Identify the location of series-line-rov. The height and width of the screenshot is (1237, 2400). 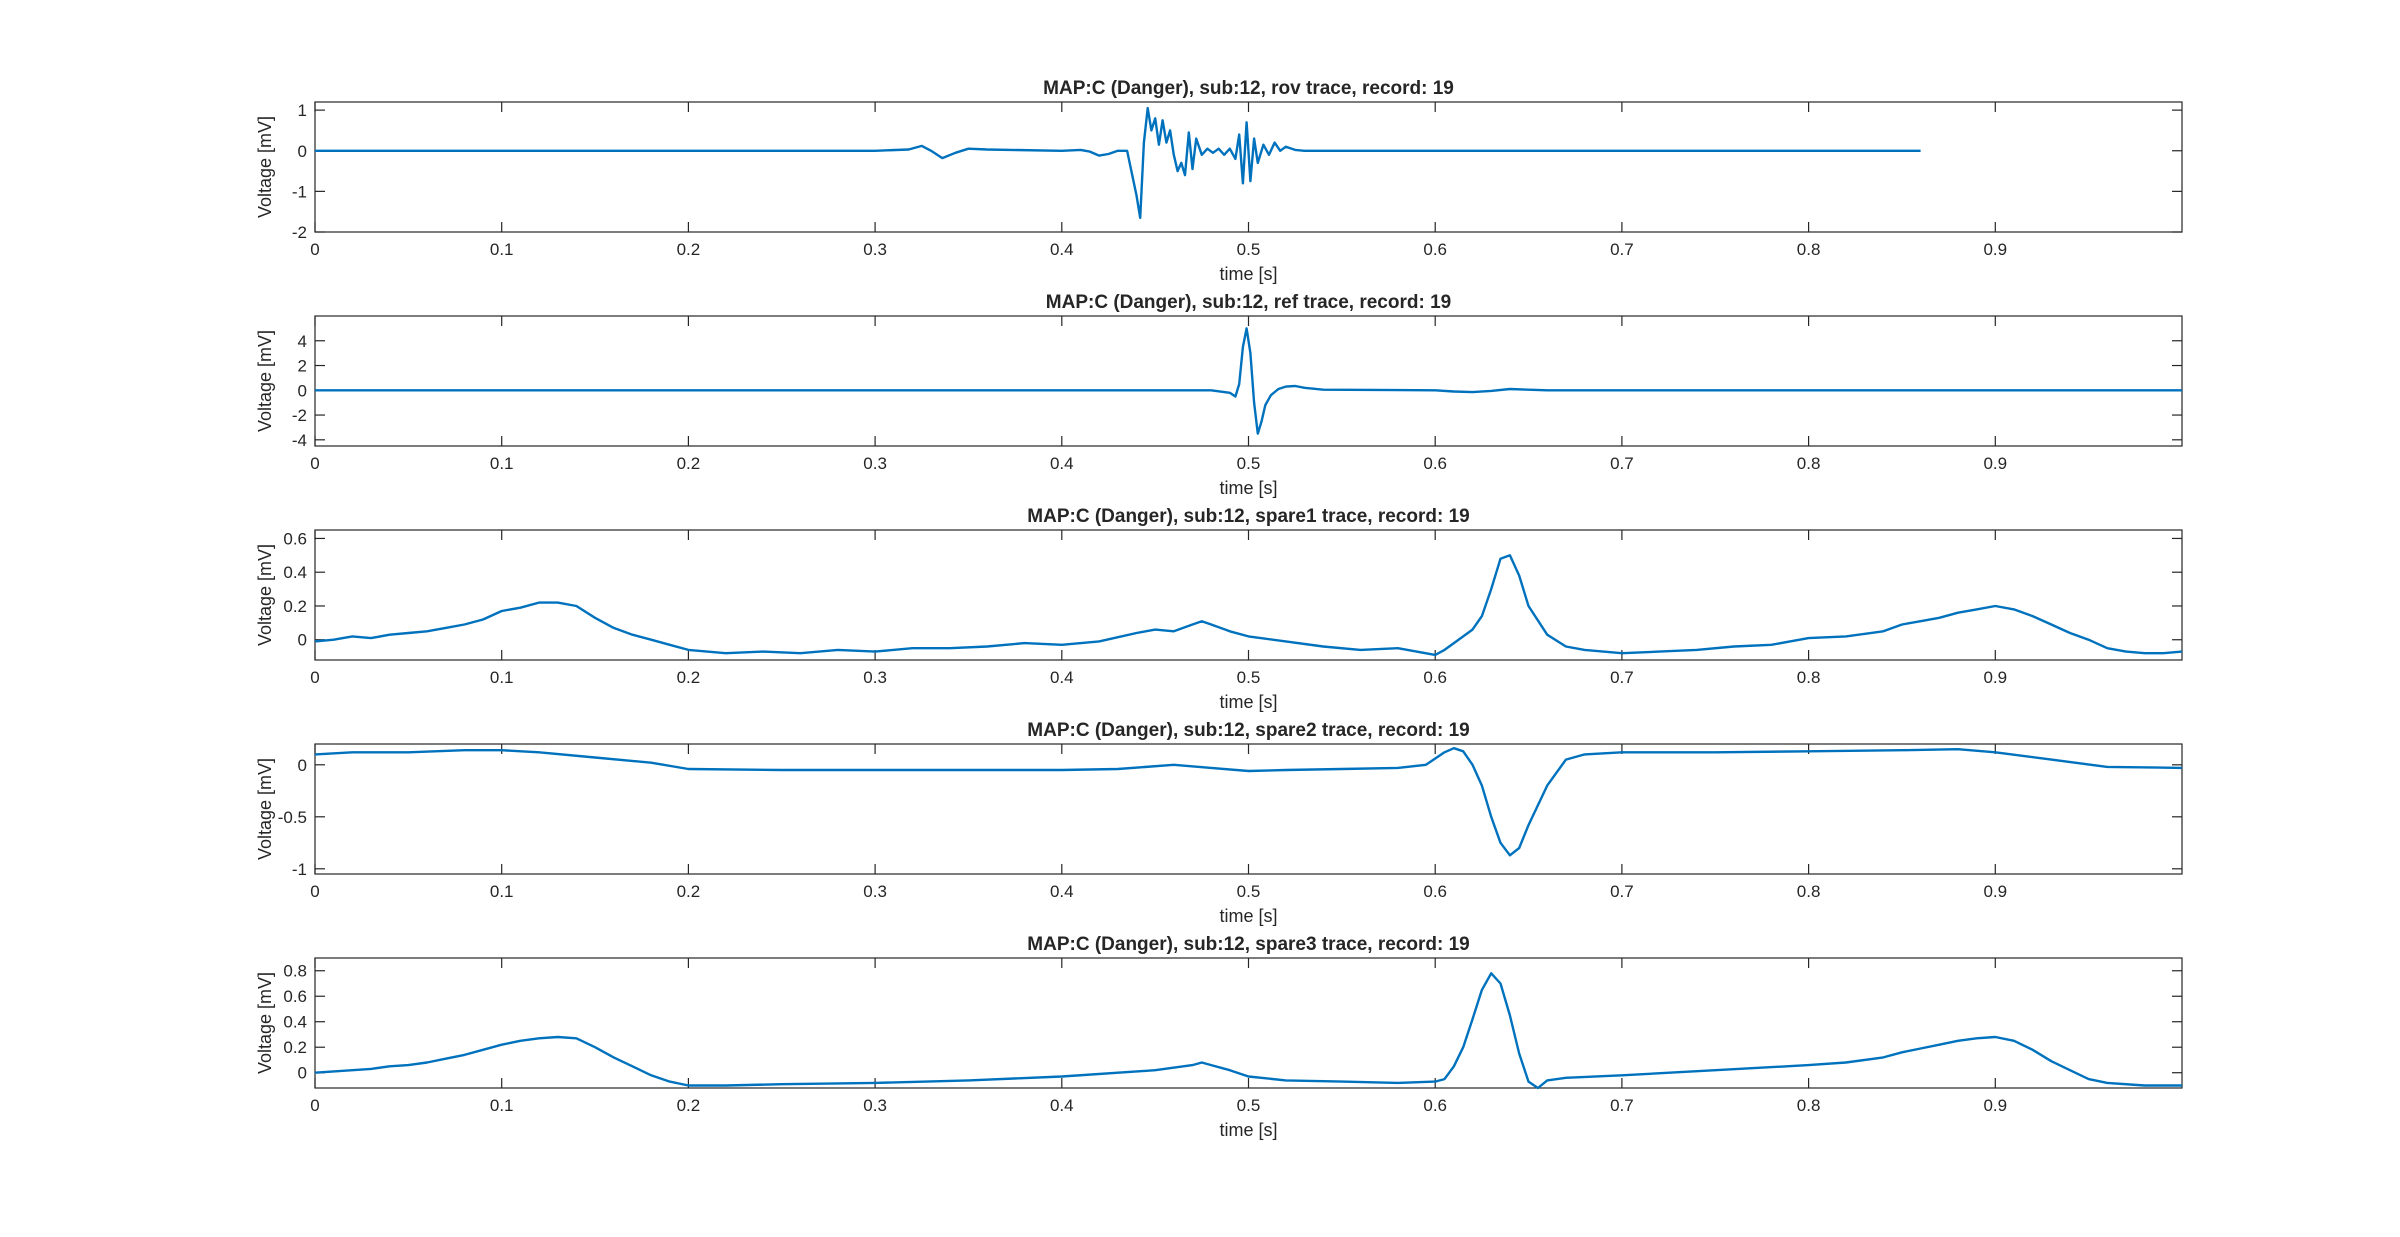
(1118, 162).